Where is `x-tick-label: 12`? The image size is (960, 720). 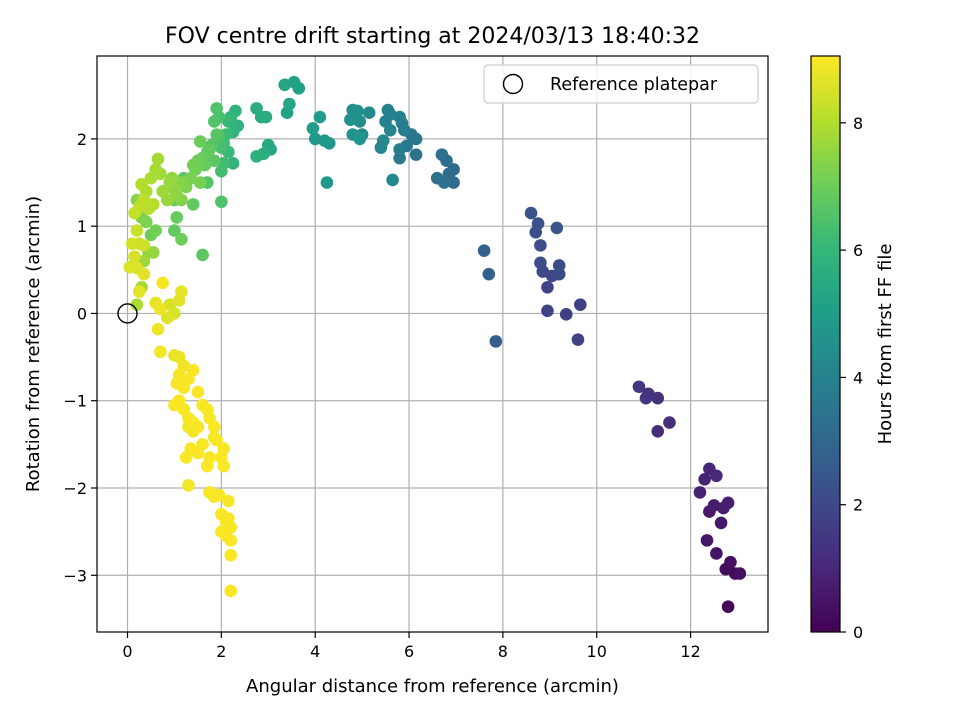 x-tick-label: 12 is located at coordinates (690, 651).